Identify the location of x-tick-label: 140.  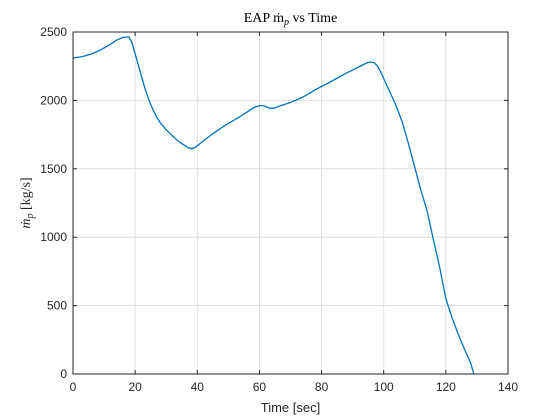
(508, 387).